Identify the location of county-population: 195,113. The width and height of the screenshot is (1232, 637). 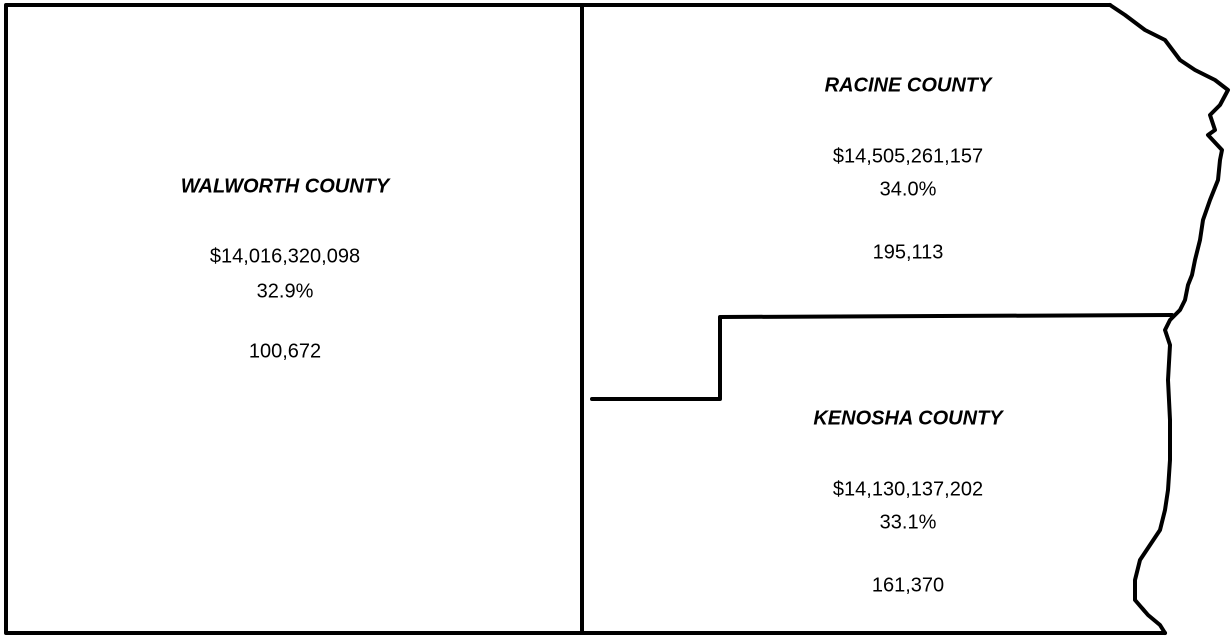
(908, 252).